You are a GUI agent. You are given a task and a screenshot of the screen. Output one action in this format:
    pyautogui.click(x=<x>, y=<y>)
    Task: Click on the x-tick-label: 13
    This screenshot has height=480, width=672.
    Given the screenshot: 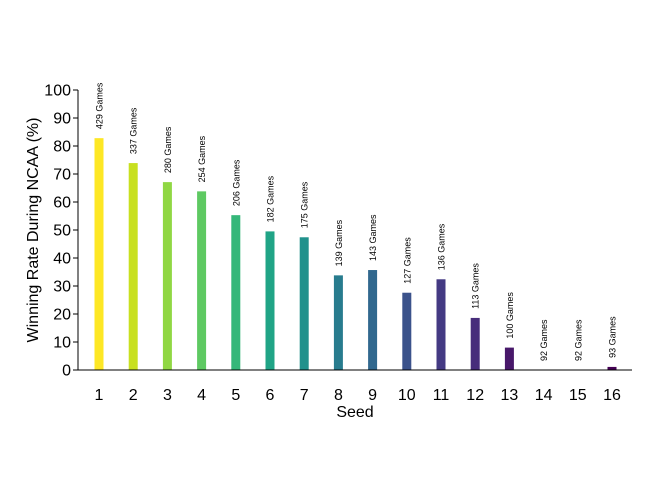 What is the action you would take?
    pyautogui.click(x=510, y=395)
    